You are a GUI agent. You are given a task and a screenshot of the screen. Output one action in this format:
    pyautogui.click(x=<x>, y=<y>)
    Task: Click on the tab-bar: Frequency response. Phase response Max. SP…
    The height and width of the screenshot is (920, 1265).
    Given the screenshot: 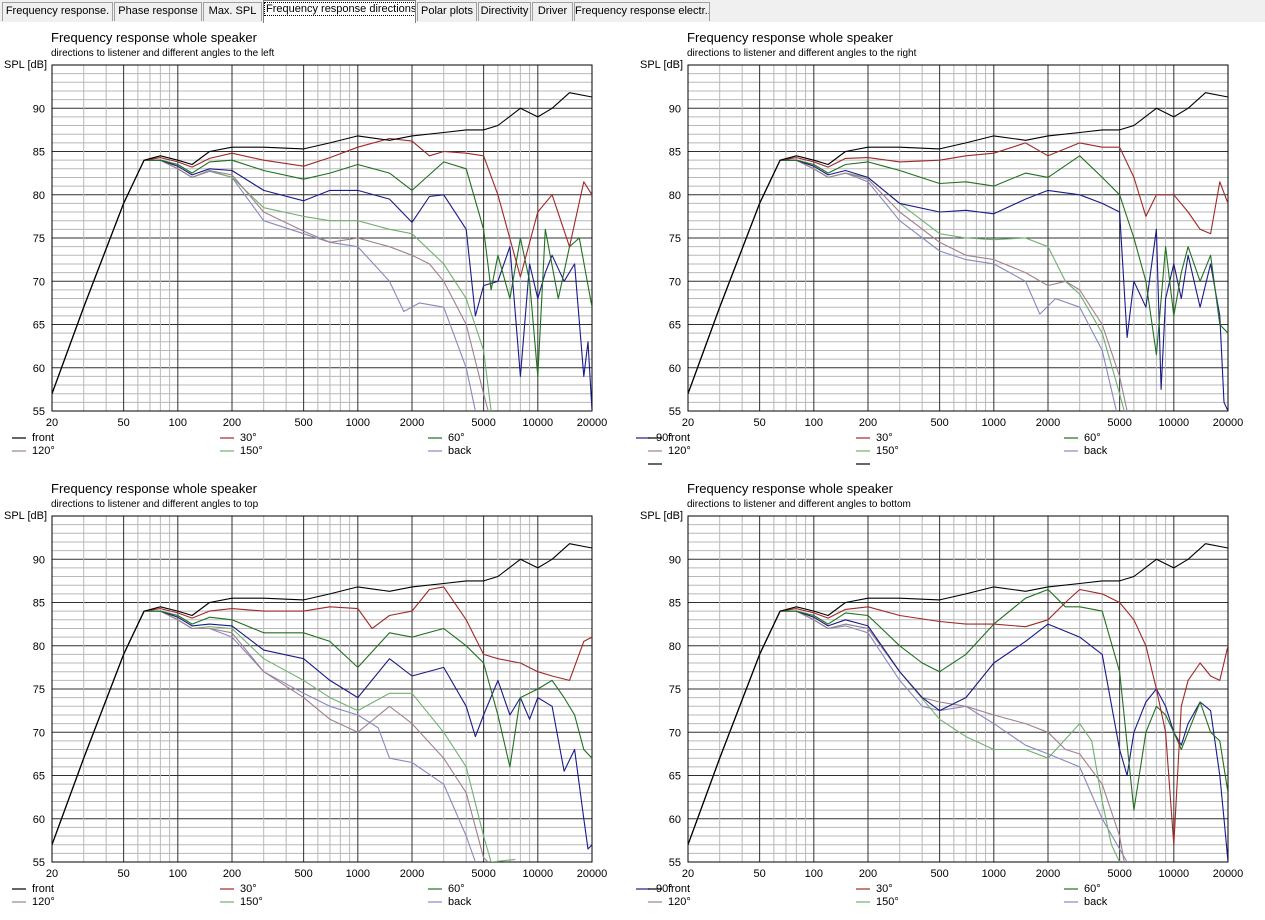 What is the action you would take?
    pyautogui.click(x=632, y=11)
    